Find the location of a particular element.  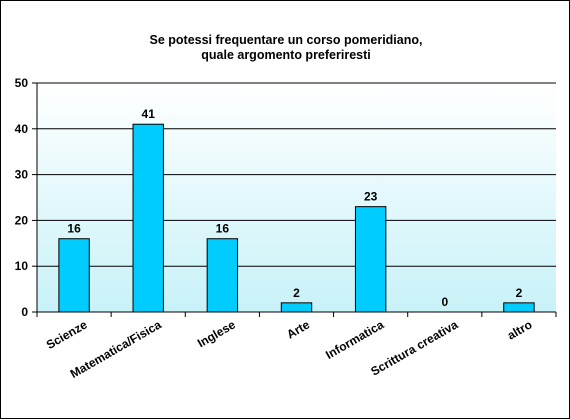

category-label: Inglese is located at coordinates (216, 333).